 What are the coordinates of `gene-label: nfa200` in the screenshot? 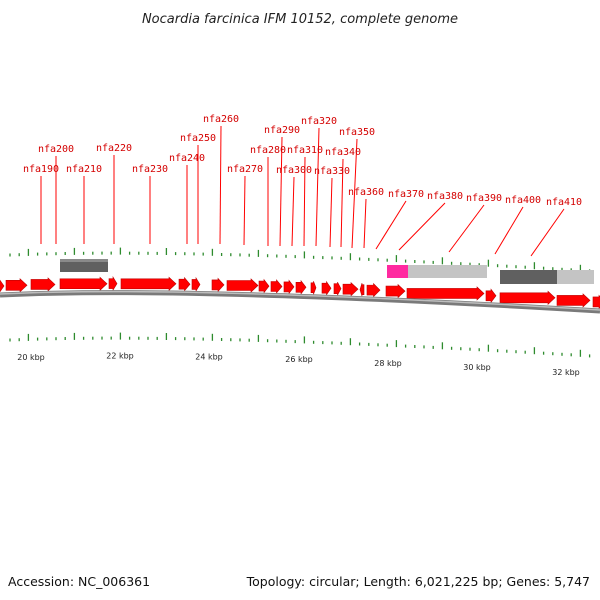 It's located at (56, 149).